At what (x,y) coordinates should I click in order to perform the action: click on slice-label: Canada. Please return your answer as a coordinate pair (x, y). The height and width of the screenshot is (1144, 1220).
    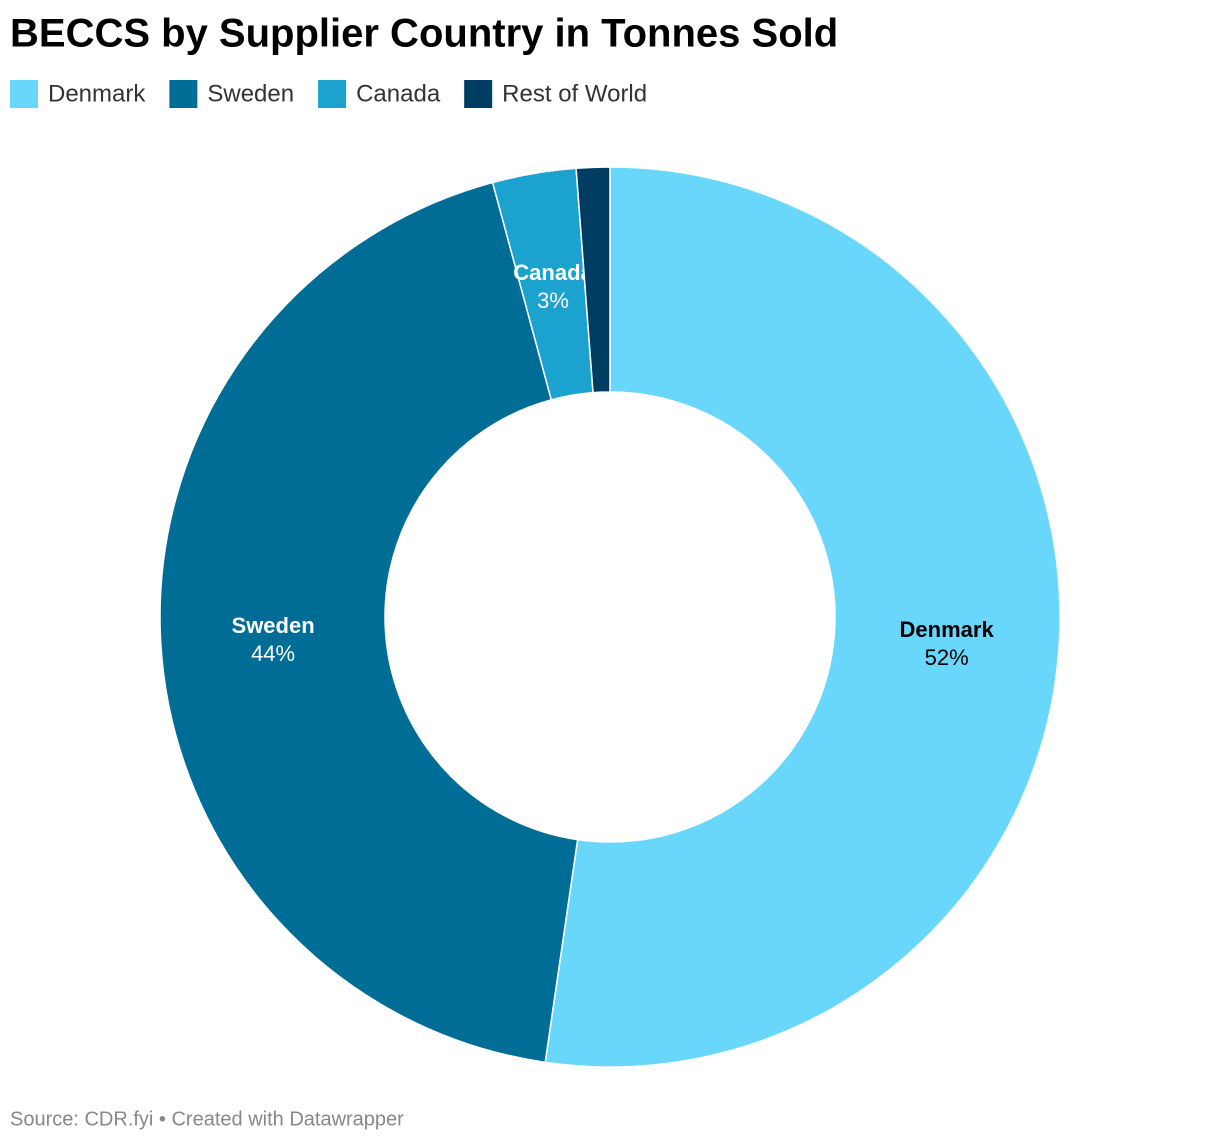
    Looking at the image, I should click on (553, 272).